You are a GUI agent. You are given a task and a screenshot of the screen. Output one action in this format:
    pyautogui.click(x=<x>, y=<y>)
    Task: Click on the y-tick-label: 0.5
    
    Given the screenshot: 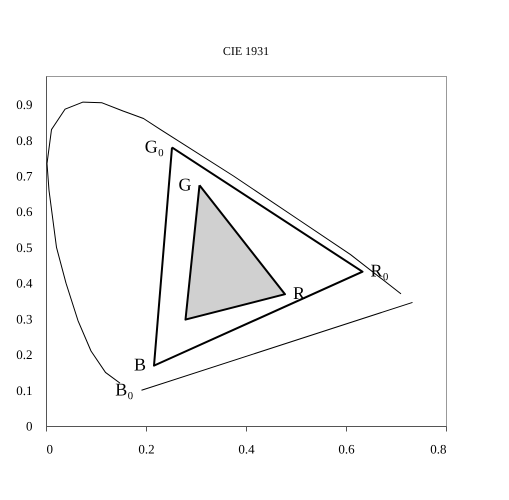 What is the action you would take?
    pyautogui.click(x=24, y=247)
    